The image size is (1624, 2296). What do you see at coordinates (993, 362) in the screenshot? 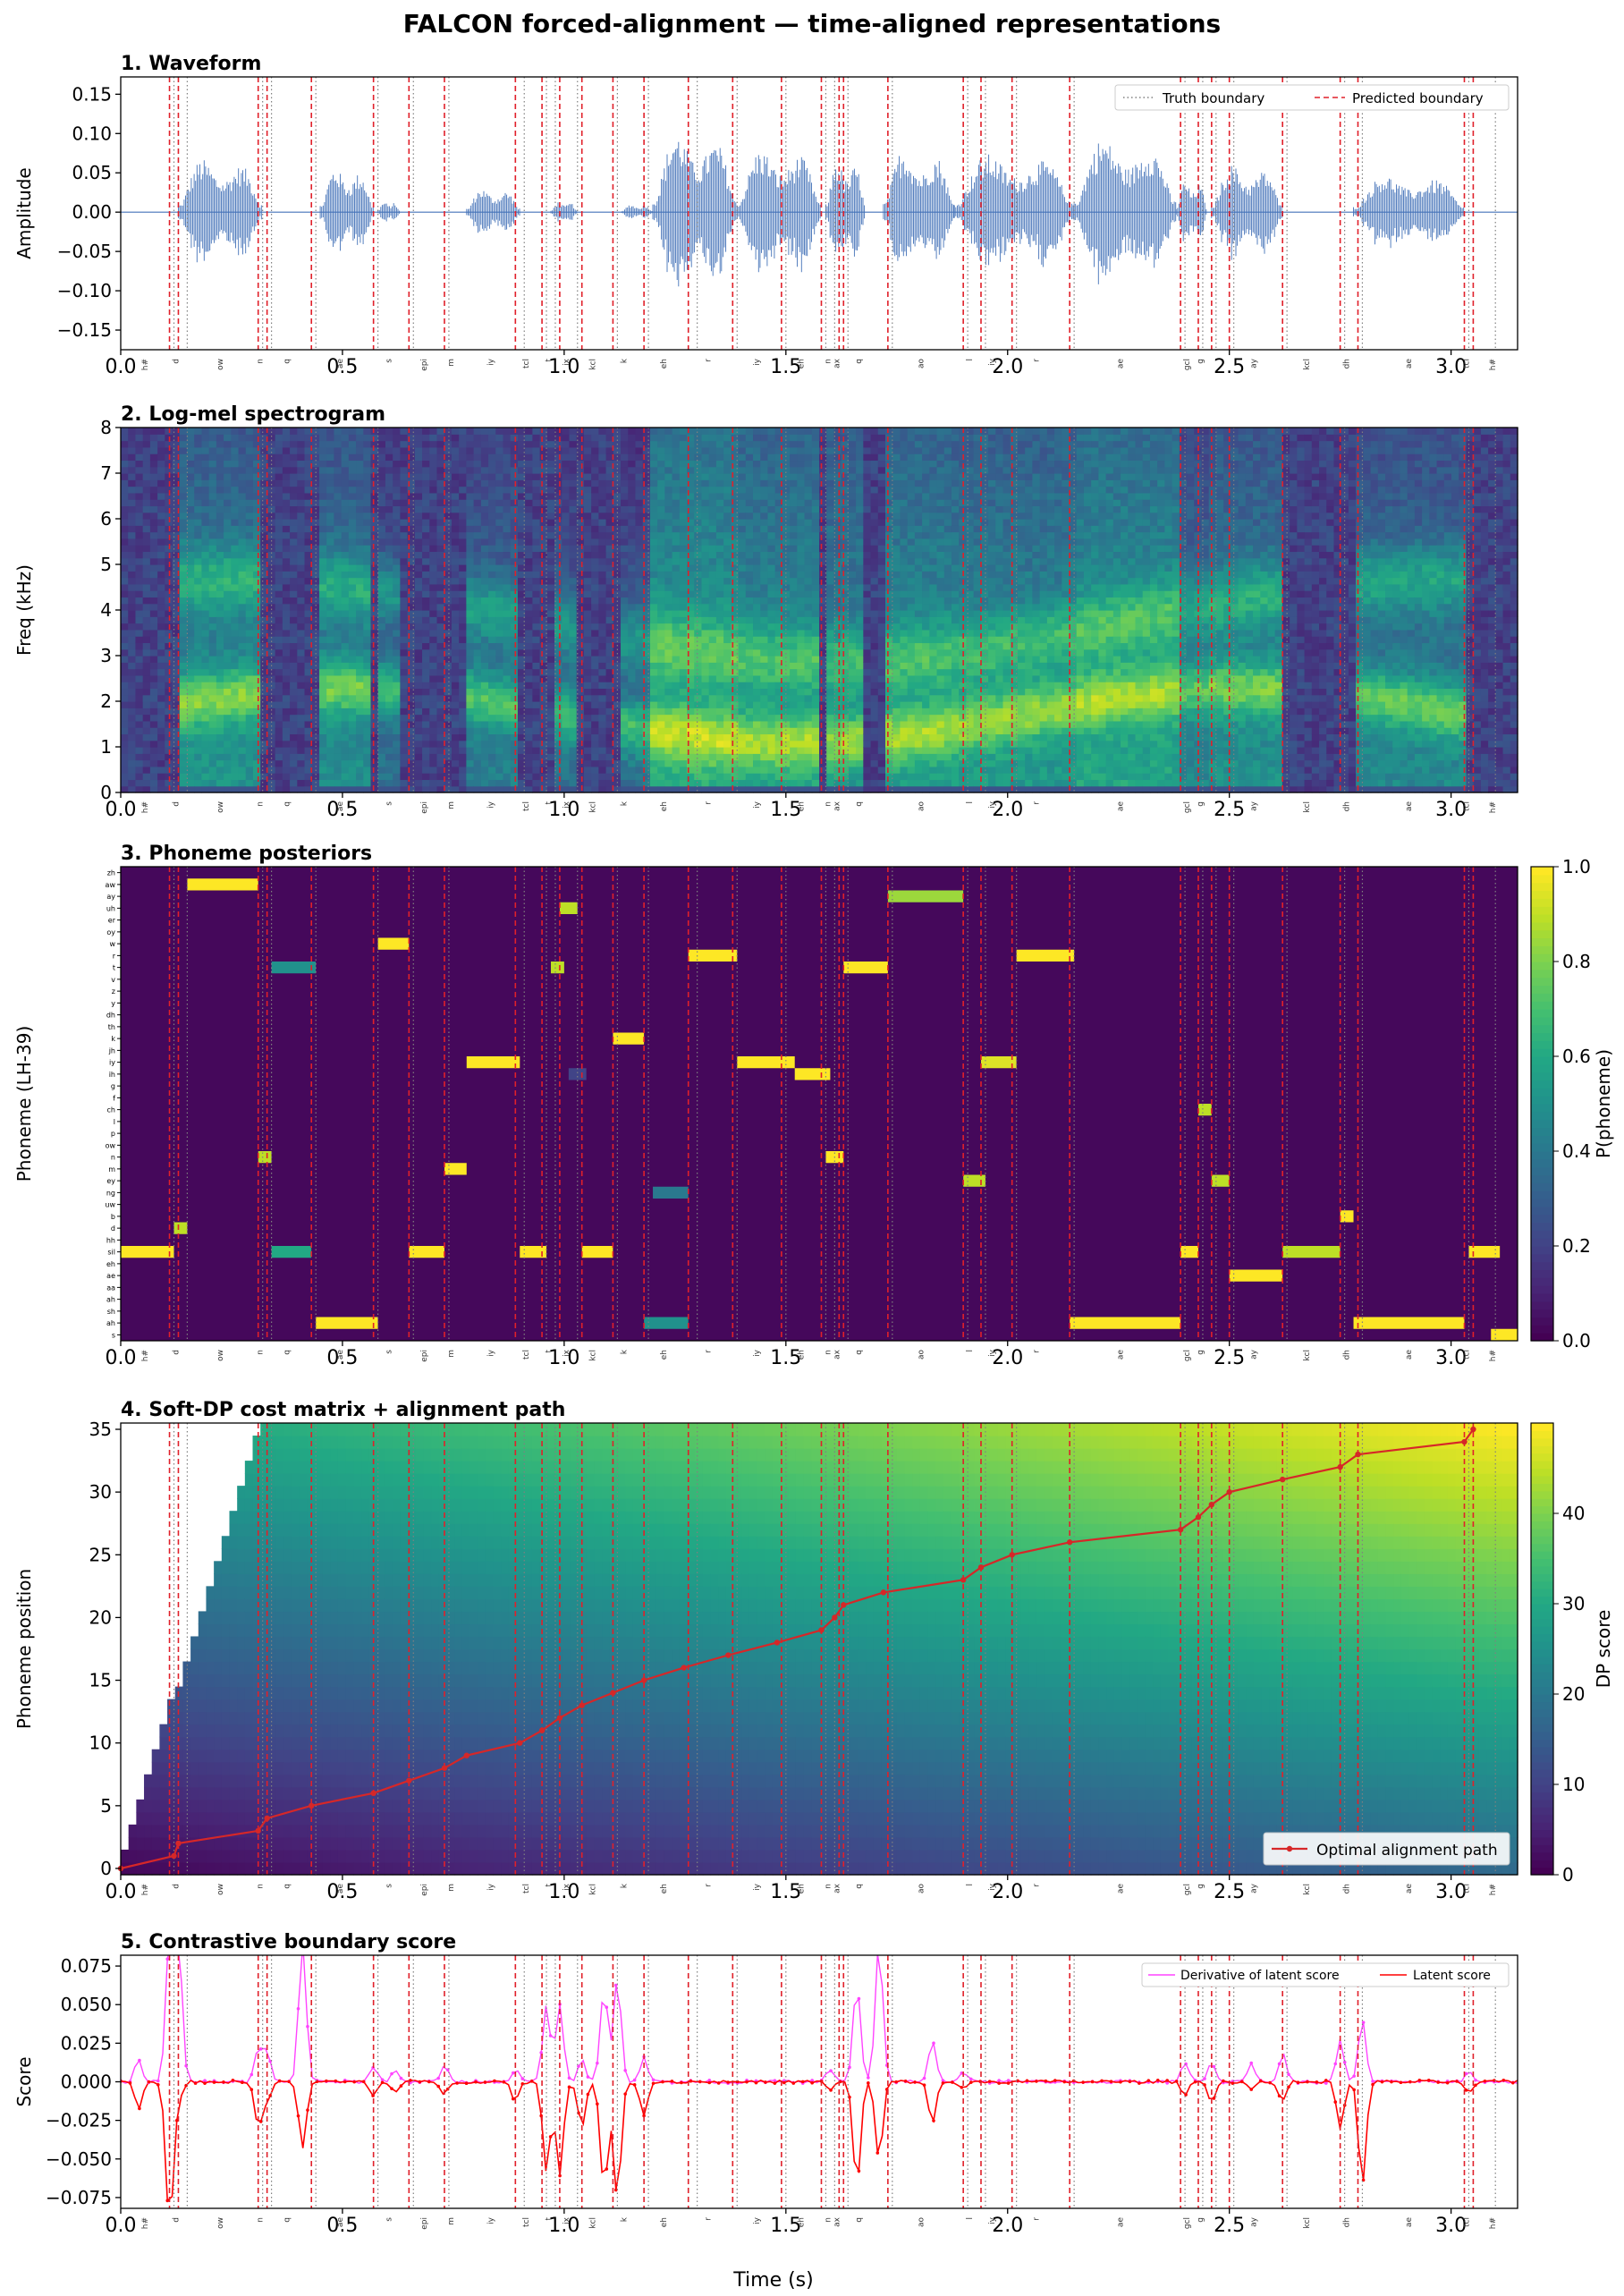
I see `phone-label: iy` at bounding box center [993, 362].